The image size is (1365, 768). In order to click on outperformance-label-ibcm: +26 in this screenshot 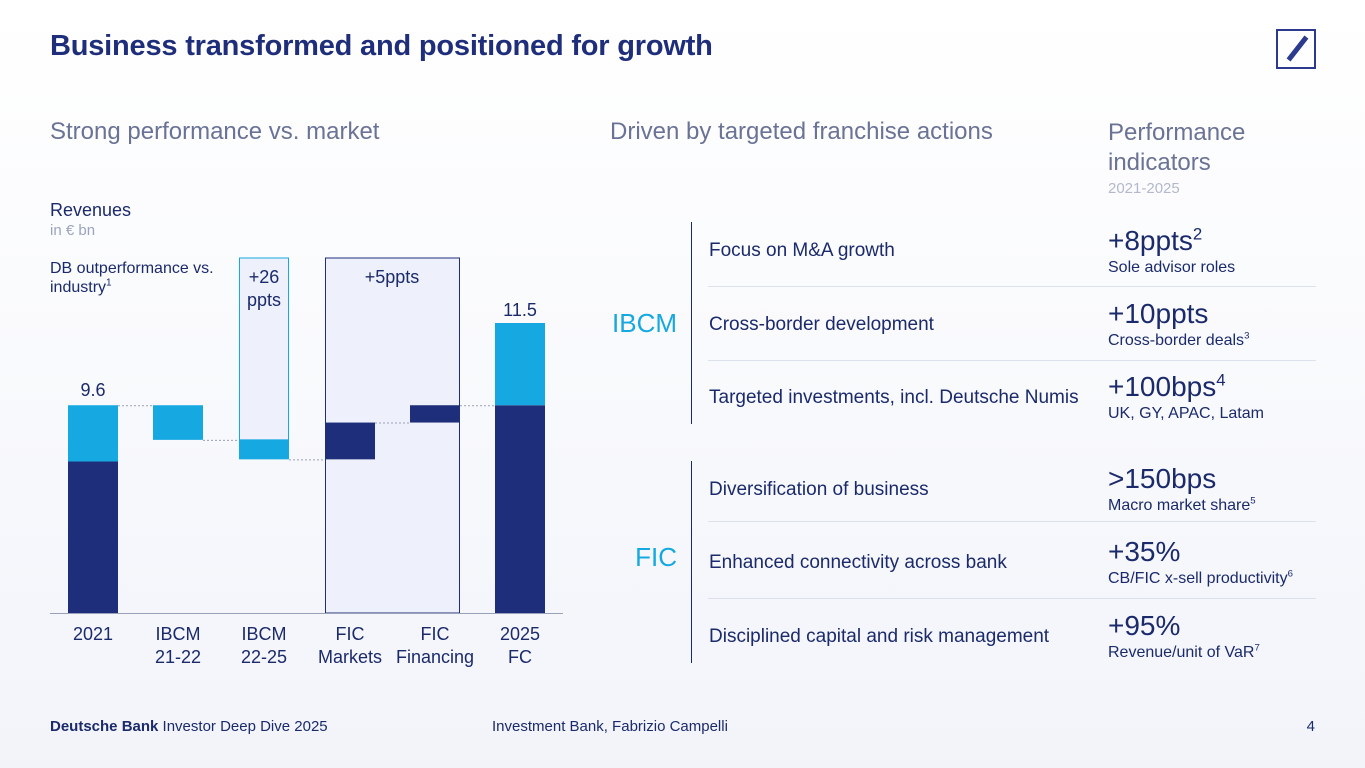, I will do `click(264, 277)`.